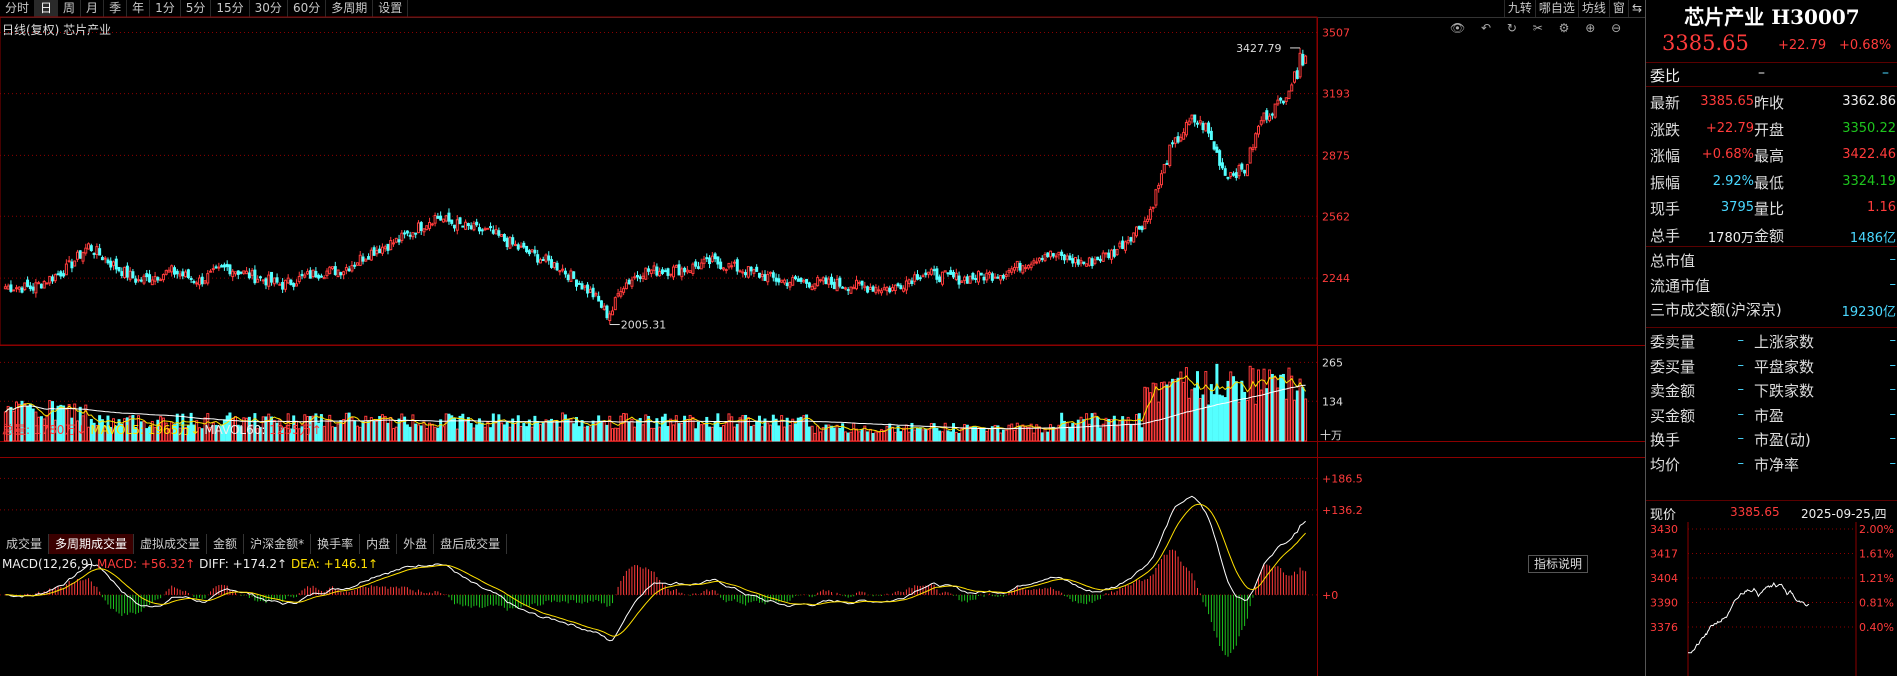  I want to click on mini-left-tick: 3417, so click(1664, 554).